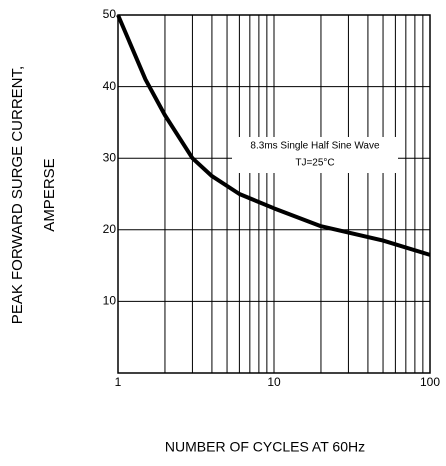 The image size is (446, 466). I want to click on annotation-box, so click(315, 155).